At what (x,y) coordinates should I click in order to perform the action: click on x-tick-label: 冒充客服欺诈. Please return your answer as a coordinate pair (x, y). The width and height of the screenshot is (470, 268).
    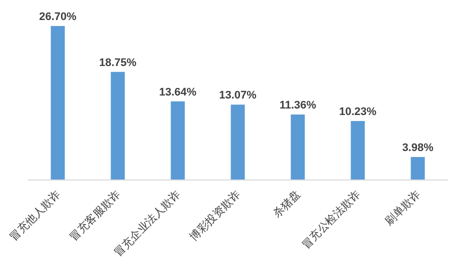
    Looking at the image, I should click on (95, 216).